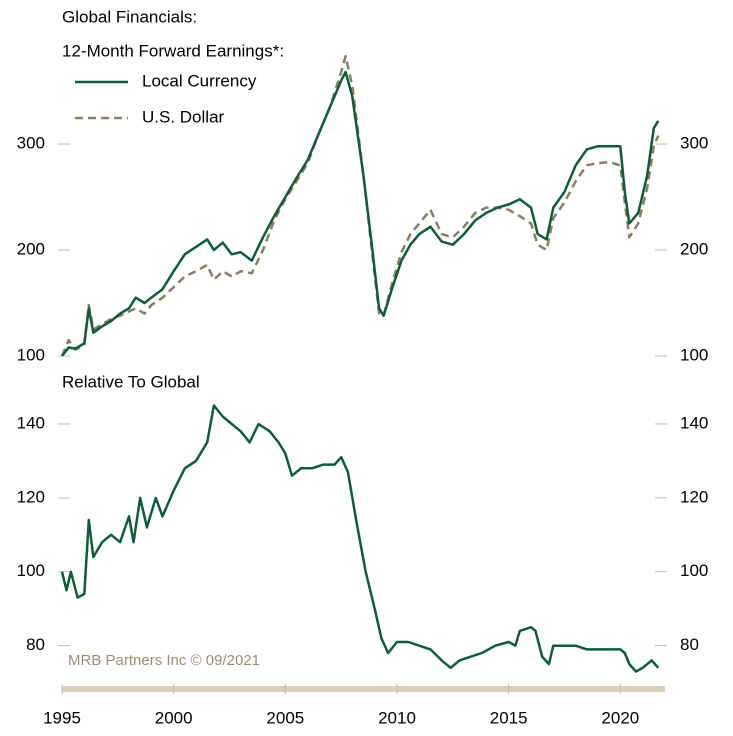 This screenshot has width=733, height=736. I want to click on y-tick-label-right: 120, so click(694, 496).